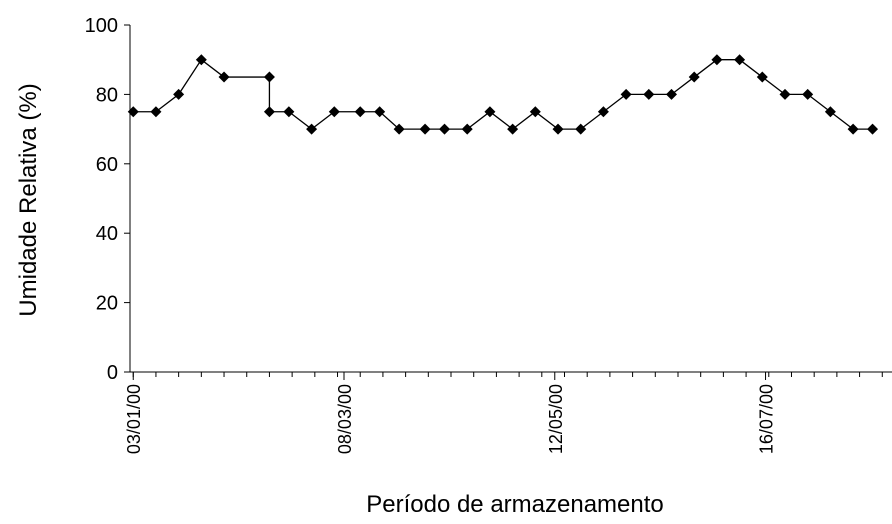 This screenshot has width=892, height=524. What do you see at coordinates (503, 94) in the screenshot?
I see `data-line` at bounding box center [503, 94].